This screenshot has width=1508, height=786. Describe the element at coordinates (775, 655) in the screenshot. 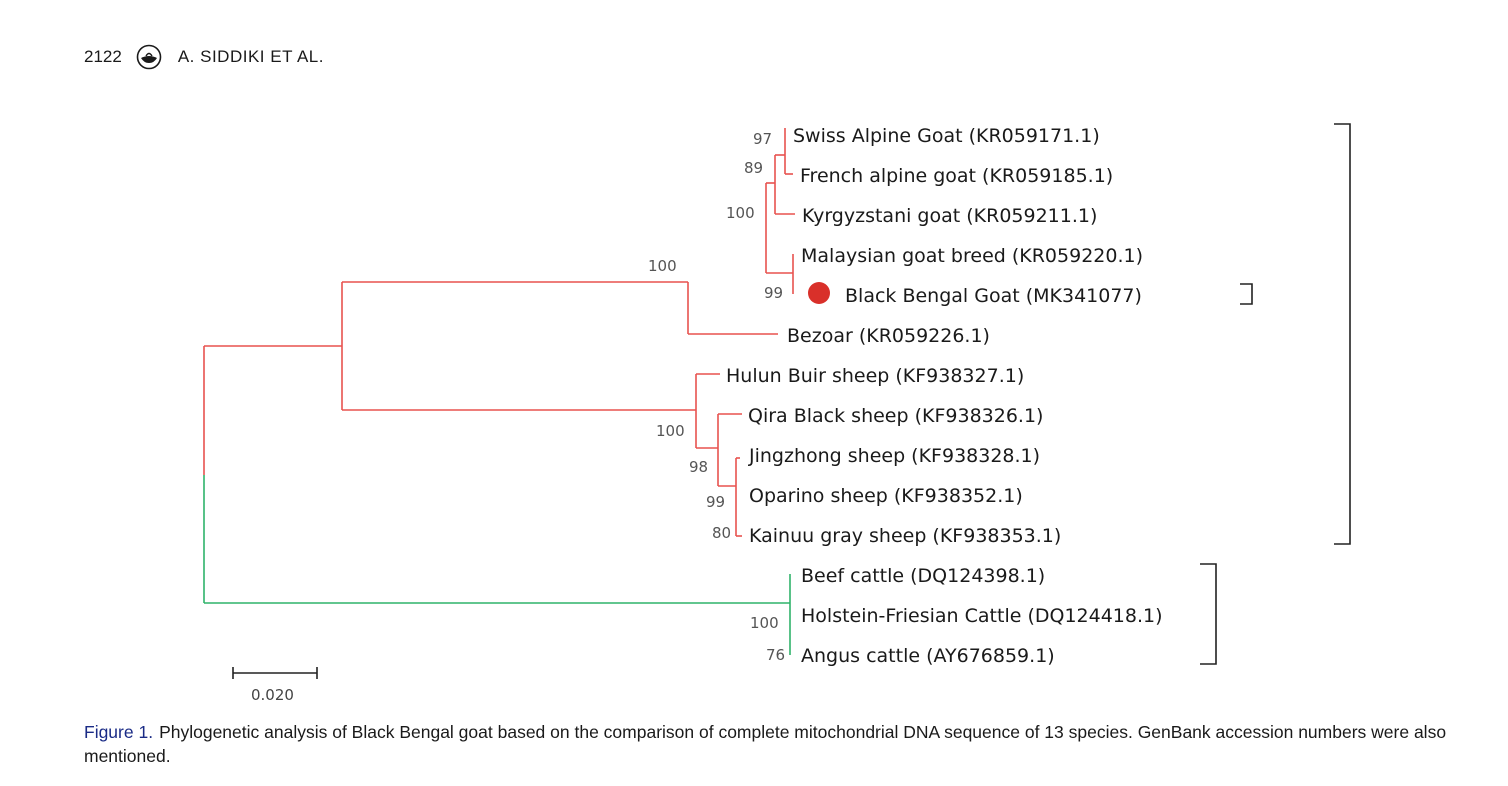

I see `support-angus-node: 76` at that location.